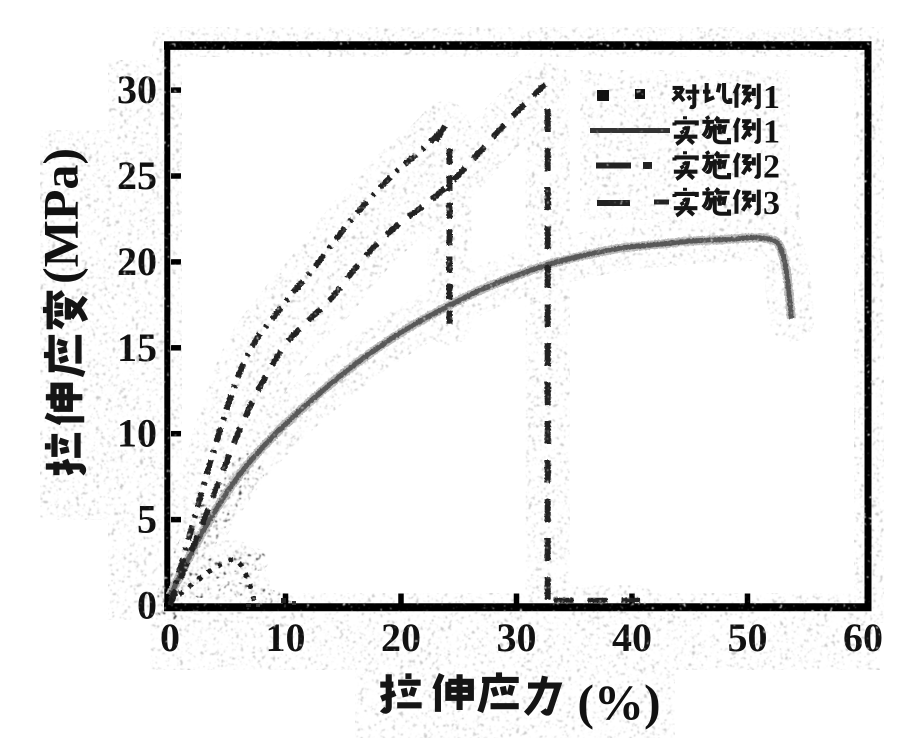 The height and width of the screenshot is (741, 913). I want to click on svg-text: 3, so click(771, 203).